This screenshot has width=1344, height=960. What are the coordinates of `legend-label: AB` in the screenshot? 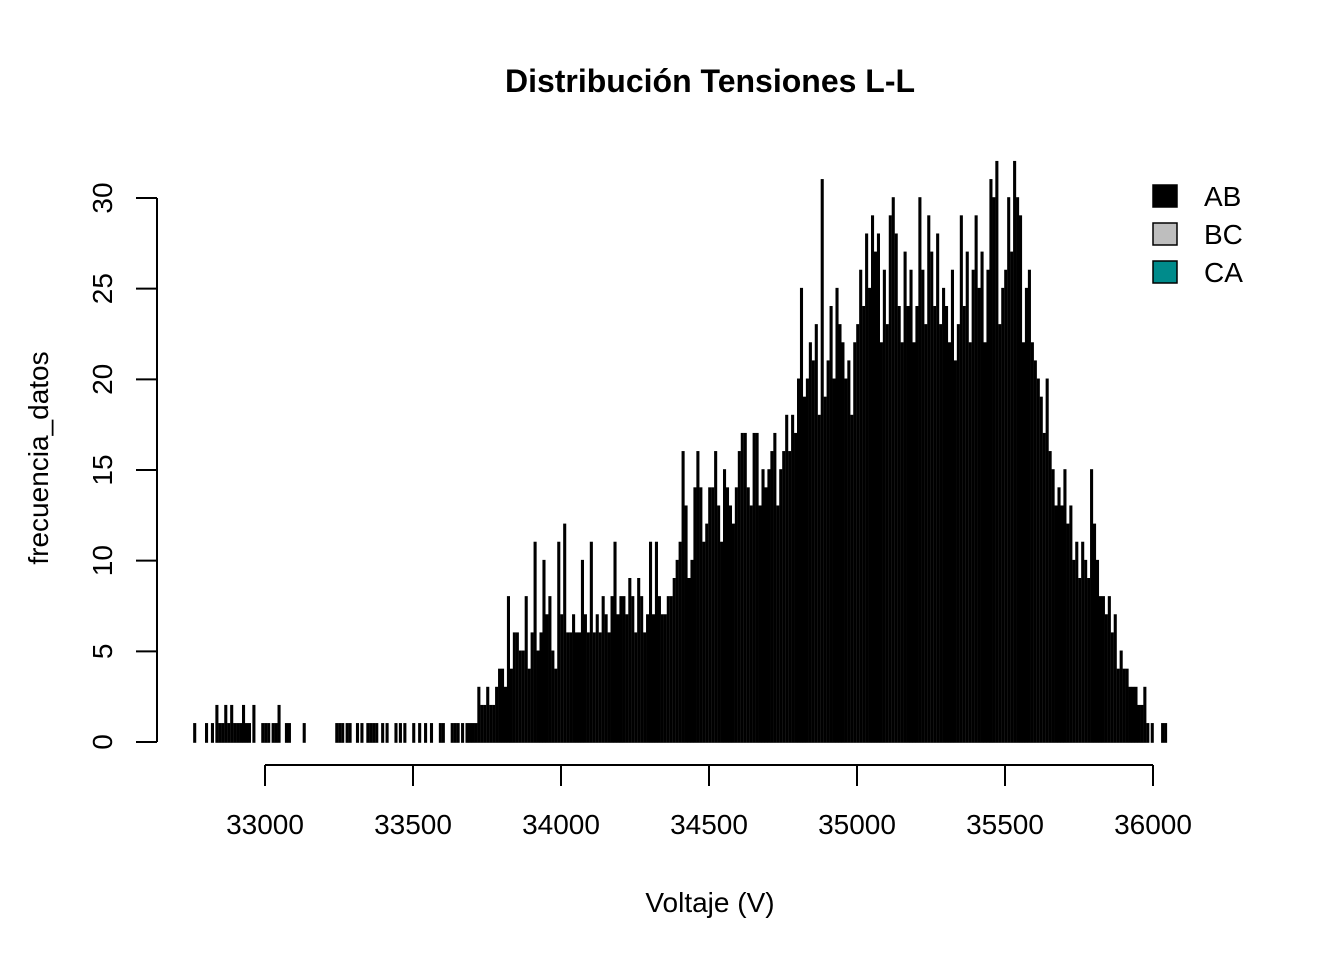 It's located at (1222, 196).